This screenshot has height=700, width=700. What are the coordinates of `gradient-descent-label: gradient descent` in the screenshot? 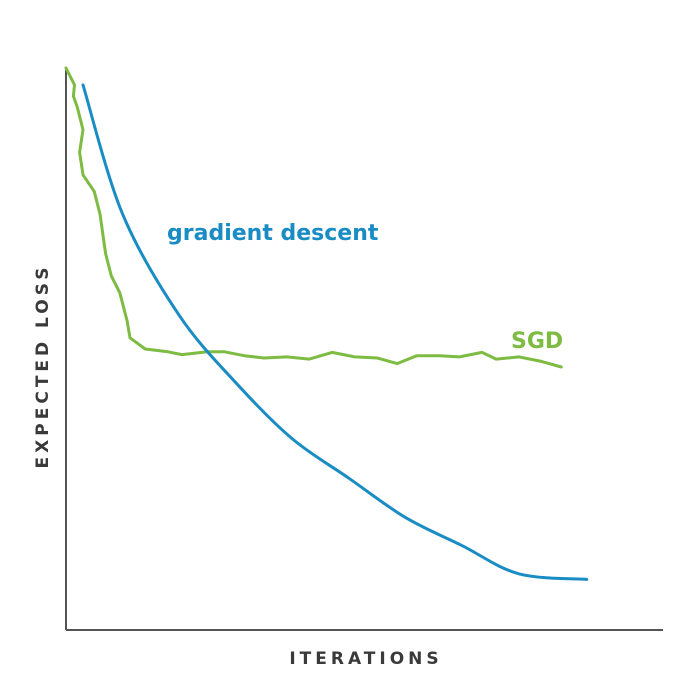 It's located at (273, 233).